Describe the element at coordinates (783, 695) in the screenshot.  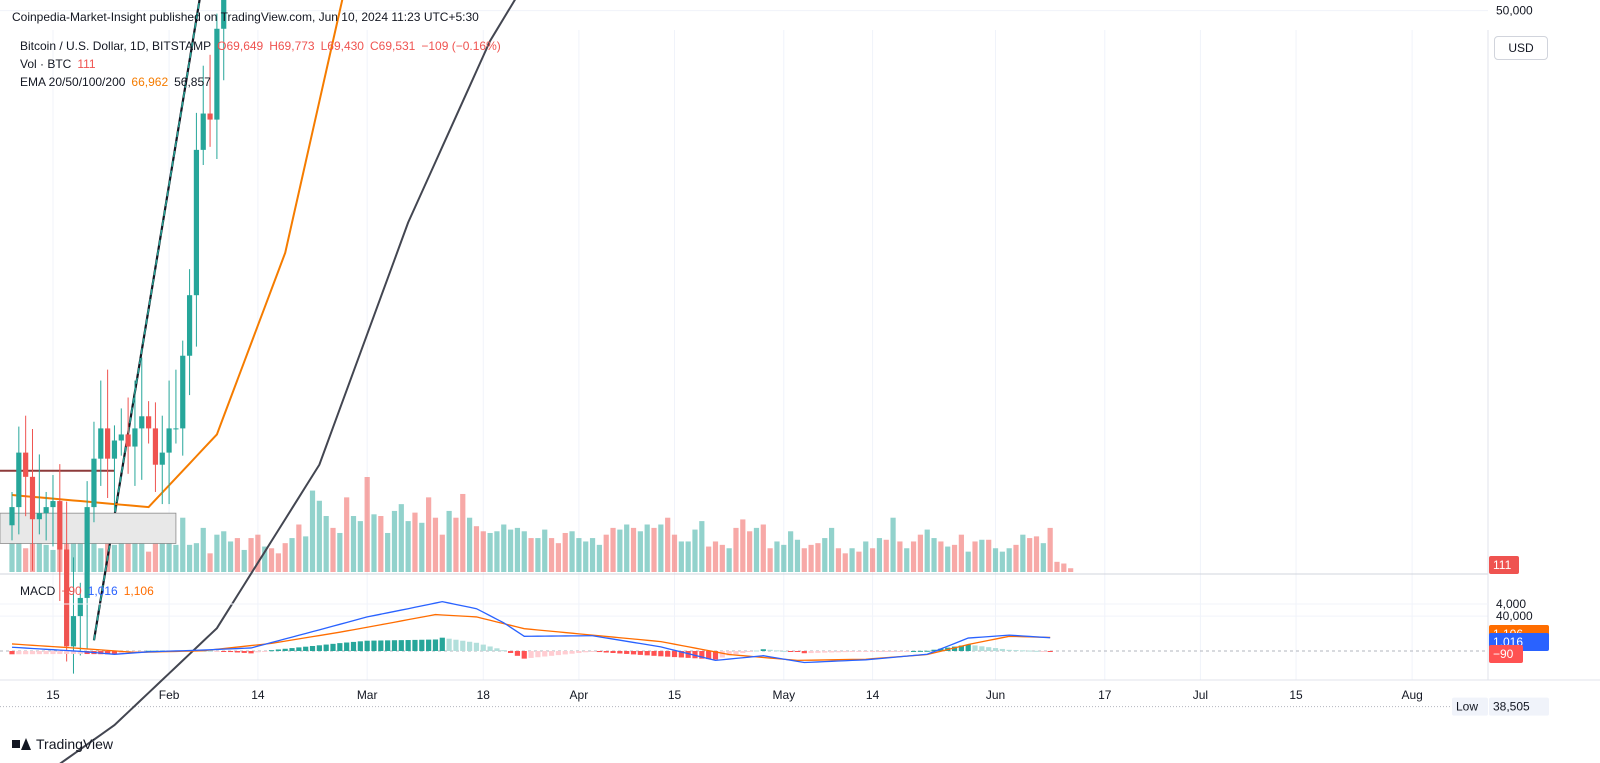
I see `time-axis-tick: May` at that location.